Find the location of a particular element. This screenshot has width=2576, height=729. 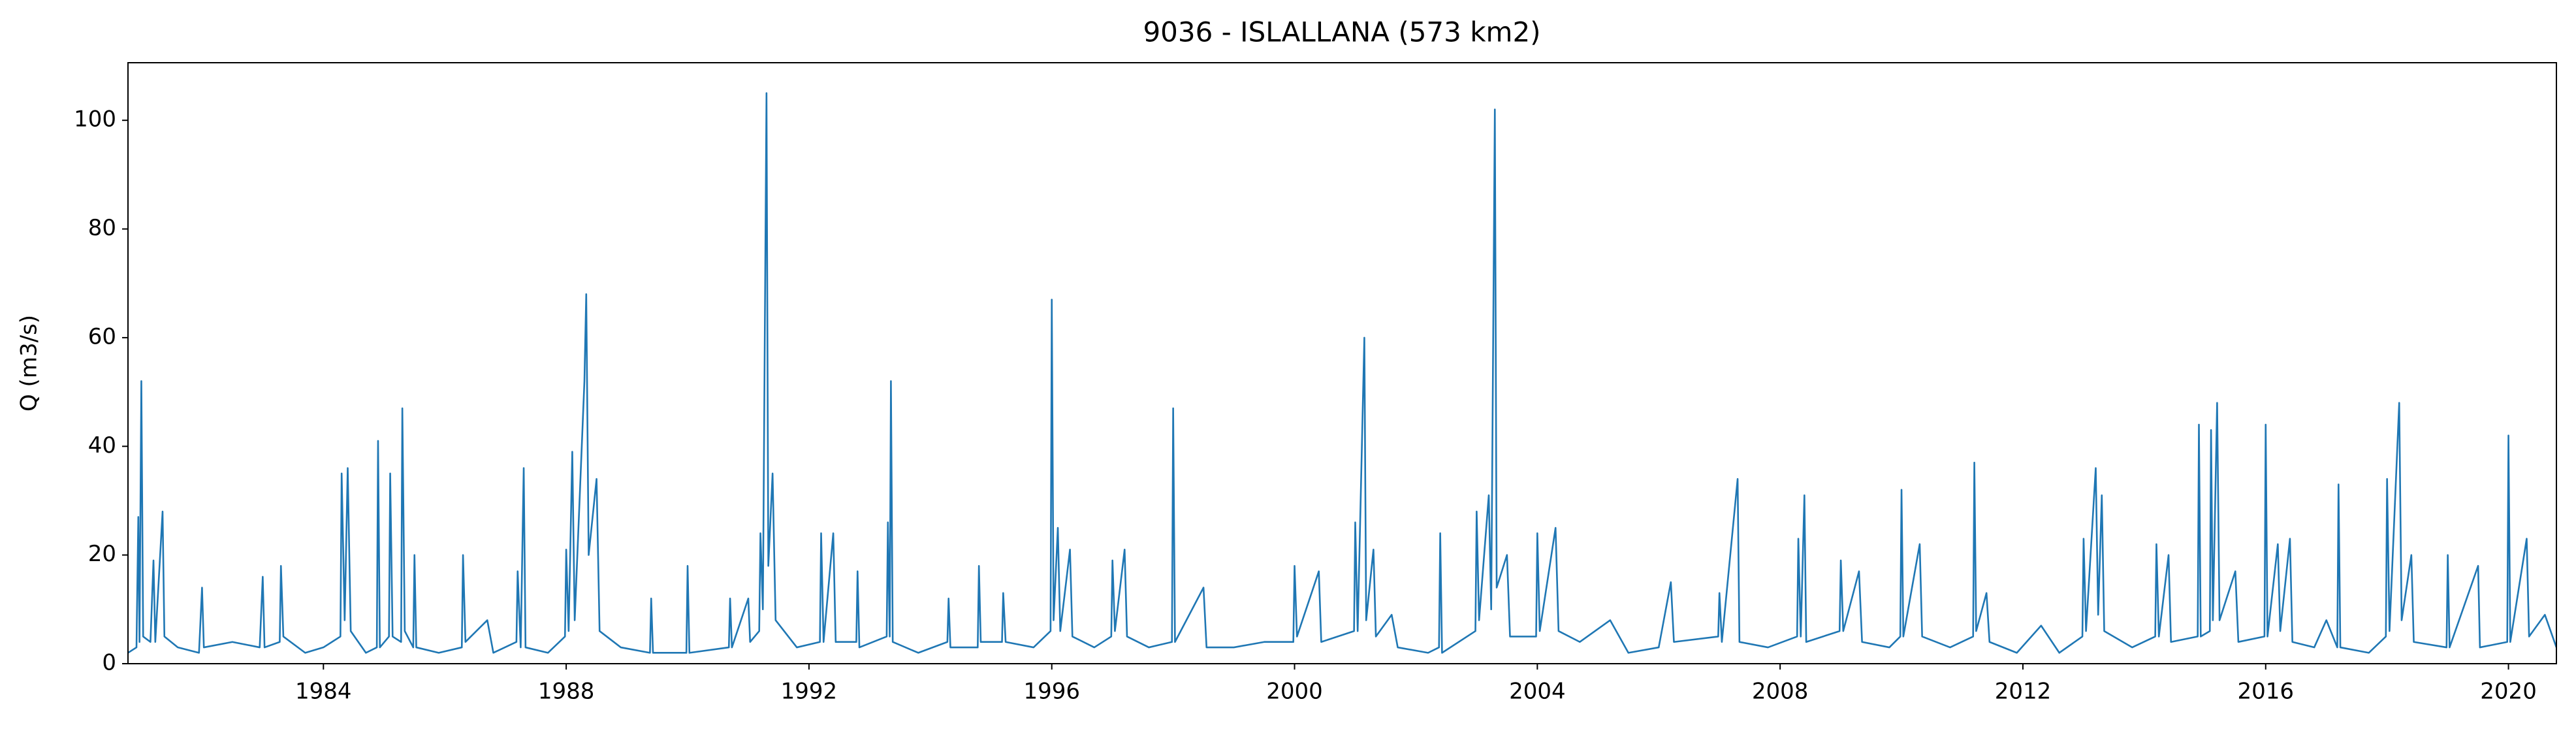

y-tick-label: 60 is located at coordinates (102, 336).